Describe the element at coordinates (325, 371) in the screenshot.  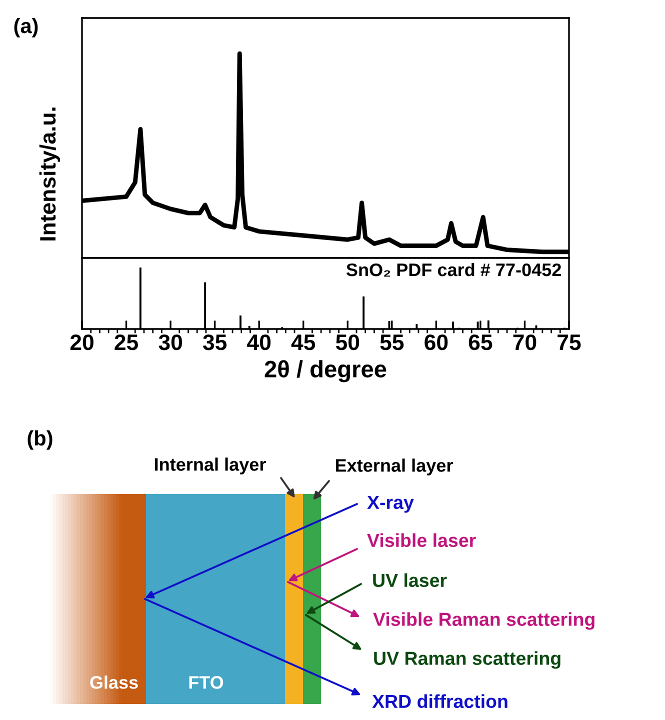
I see `x-axis-title: 2θ / degree` at that location.